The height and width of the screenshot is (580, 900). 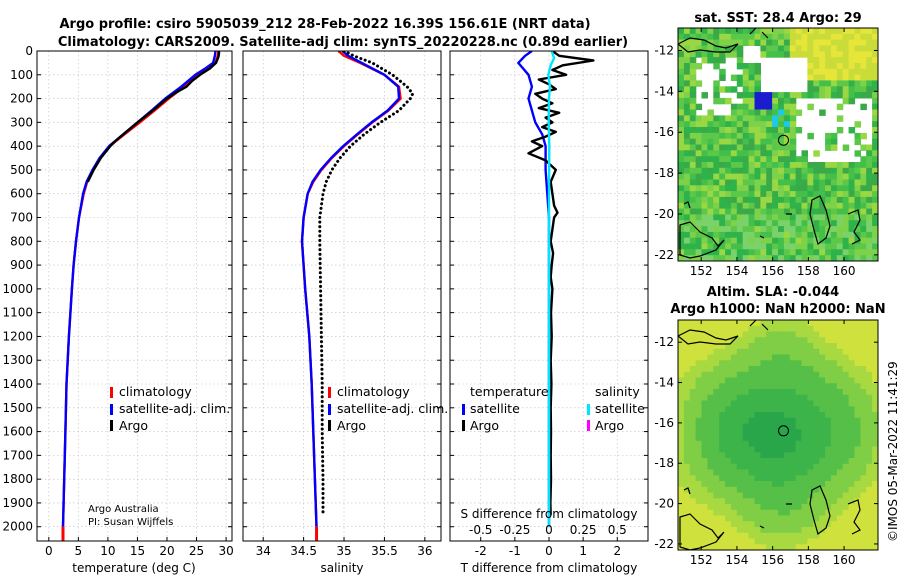 I want to click on temperature-legend: climatology satellite-adj. clim. Argo, so click(x=170, y=408).